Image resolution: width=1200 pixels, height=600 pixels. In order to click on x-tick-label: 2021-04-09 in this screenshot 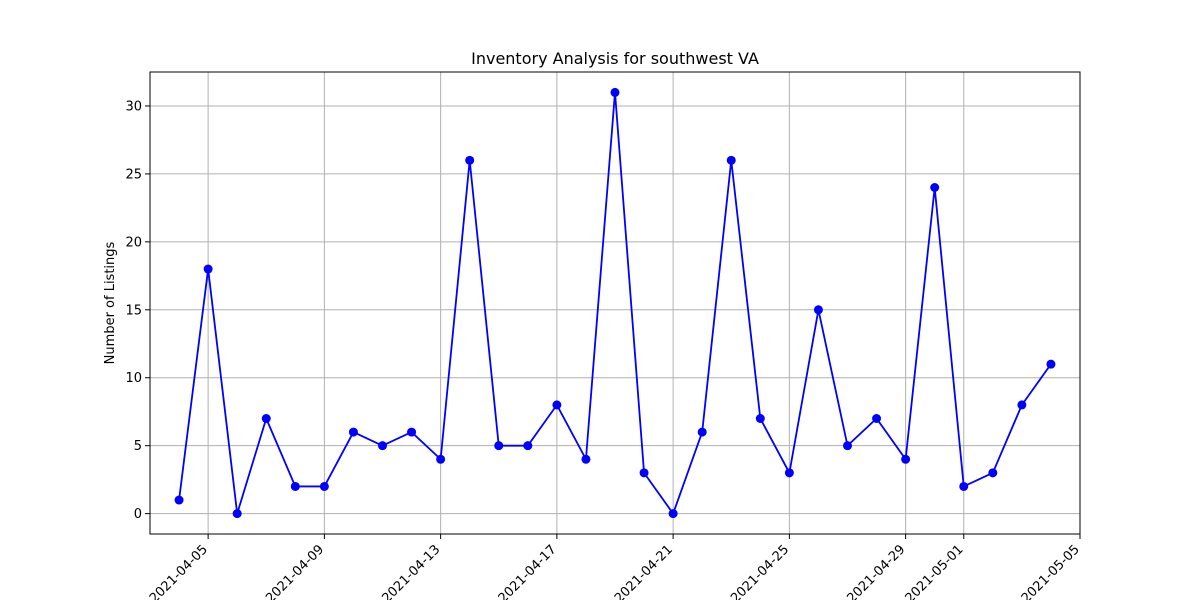, I will do `click(295, 571)`.